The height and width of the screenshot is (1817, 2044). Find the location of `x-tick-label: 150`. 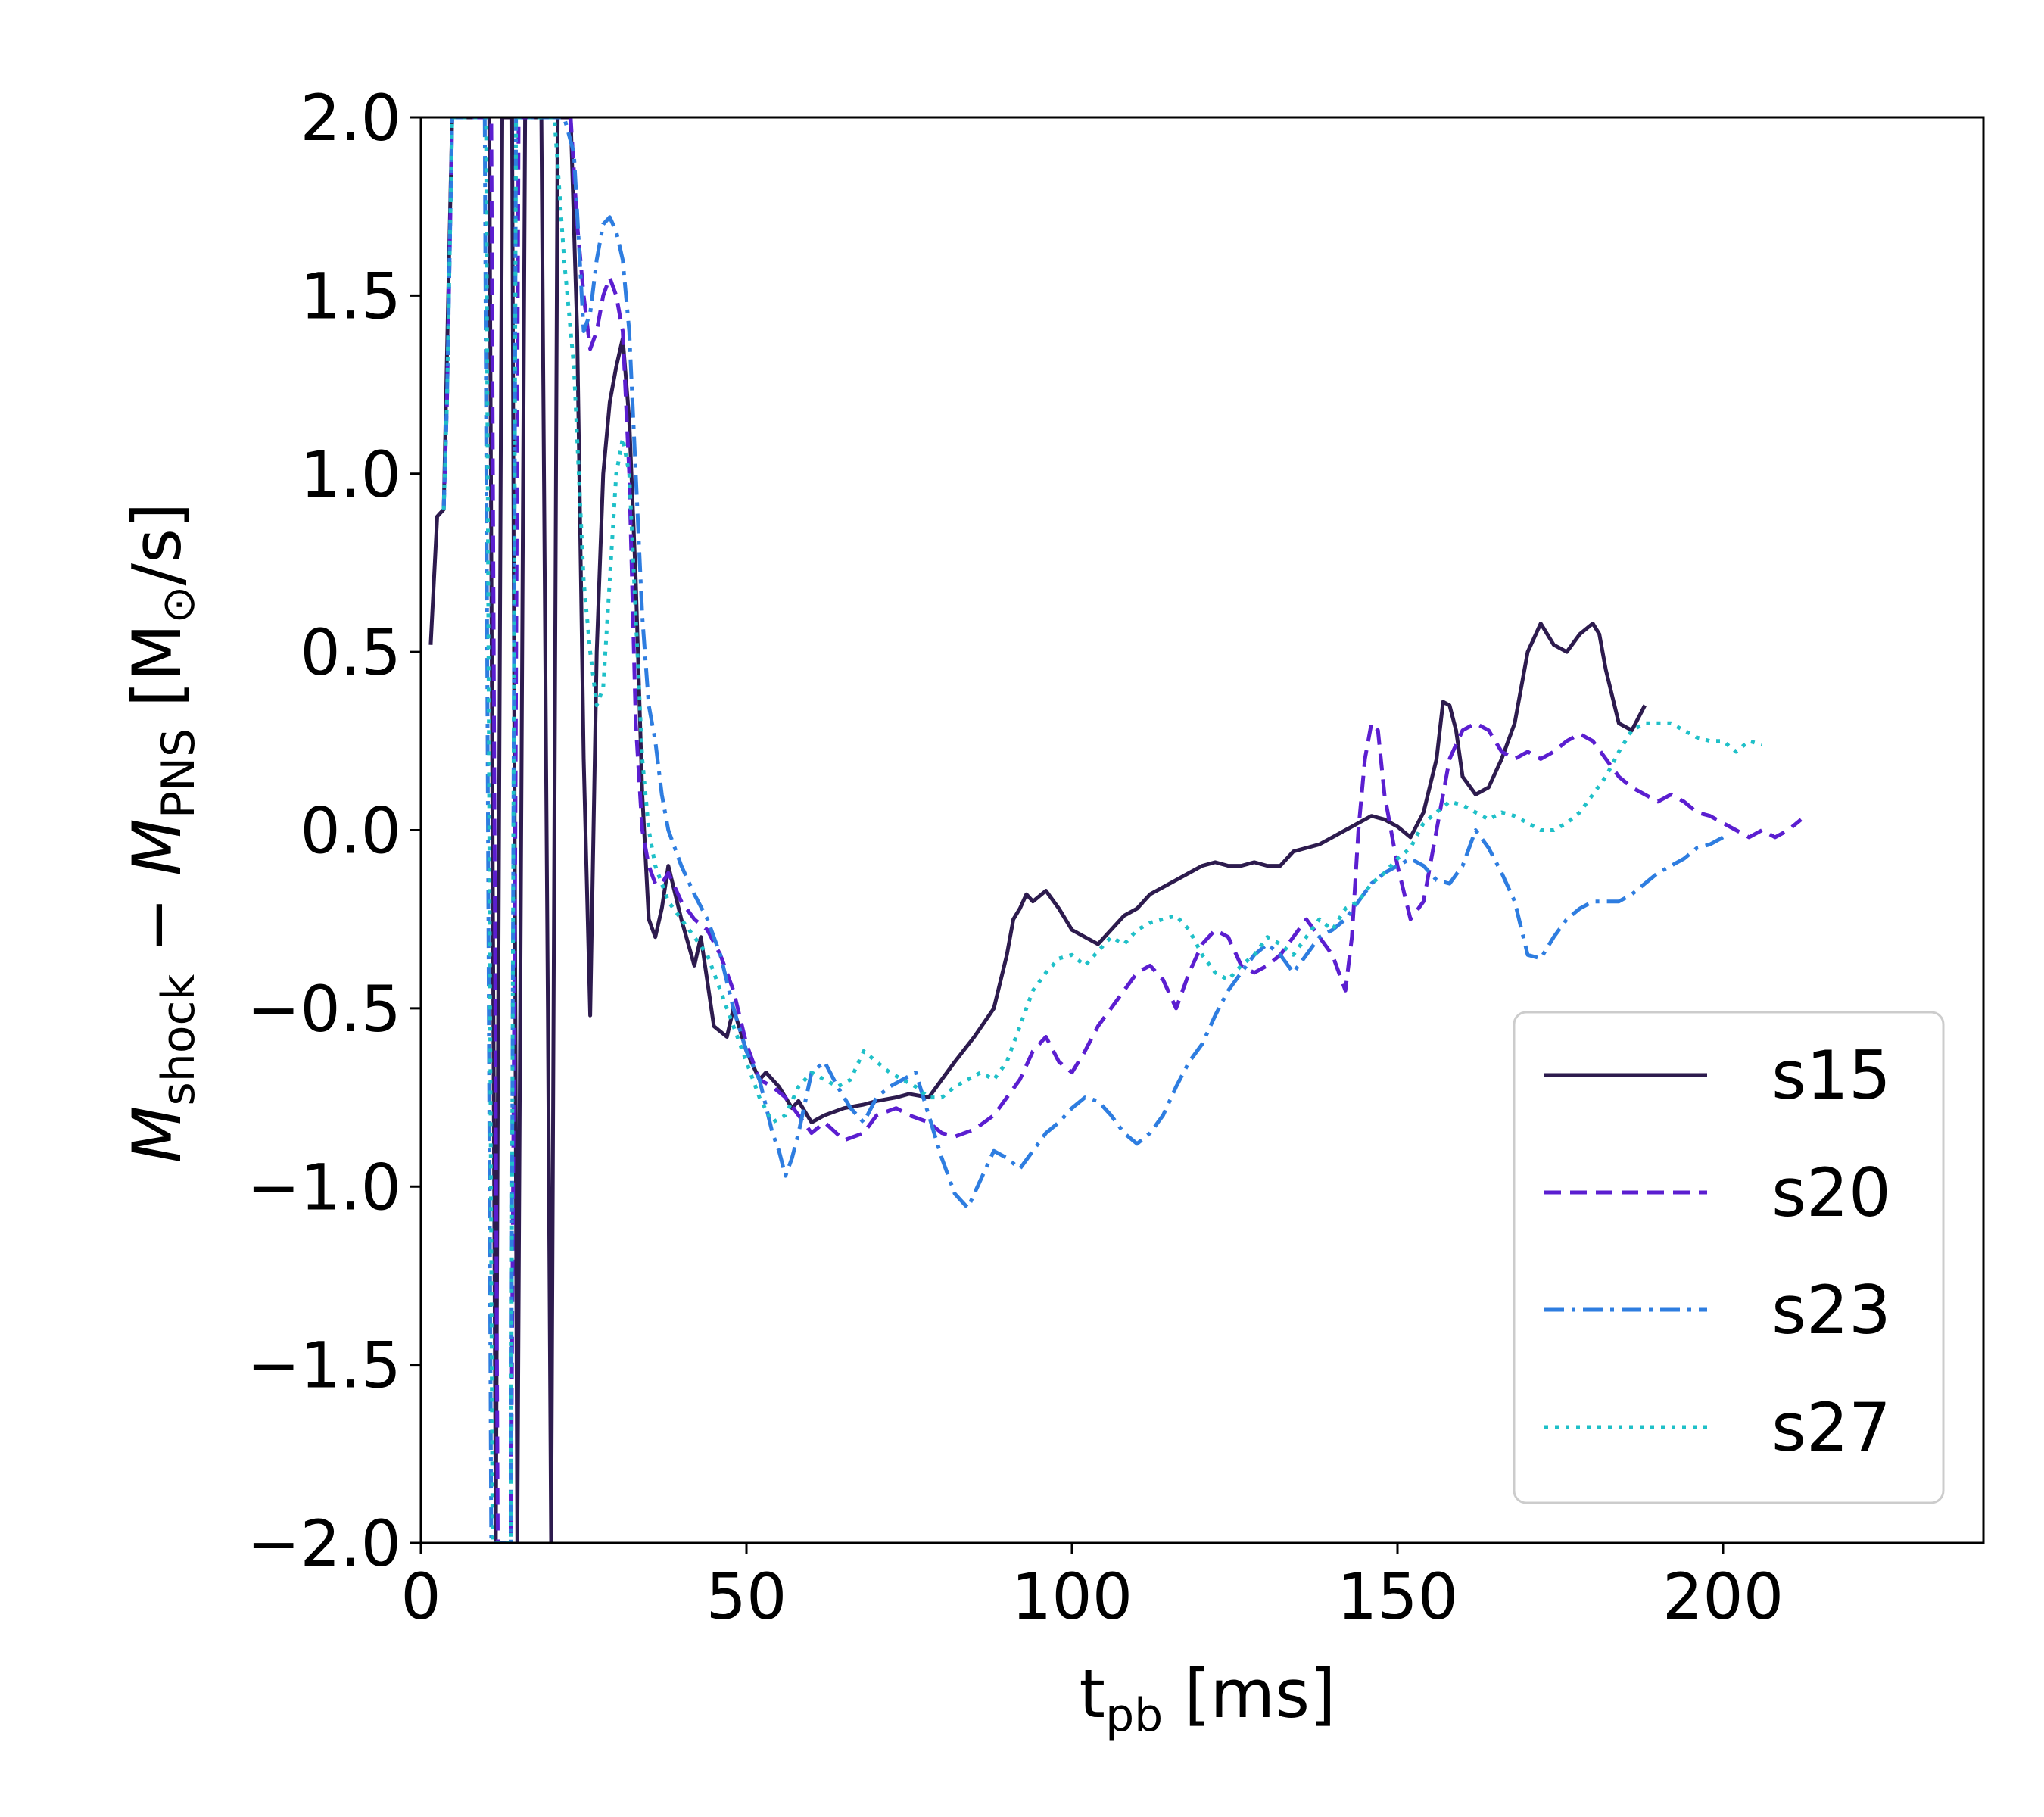

x-tick-label: 150 is located at coordinates (1397, 1597).